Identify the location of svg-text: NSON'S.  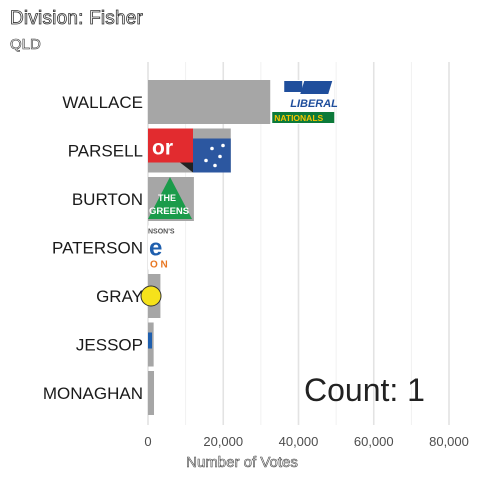
(161, 232).